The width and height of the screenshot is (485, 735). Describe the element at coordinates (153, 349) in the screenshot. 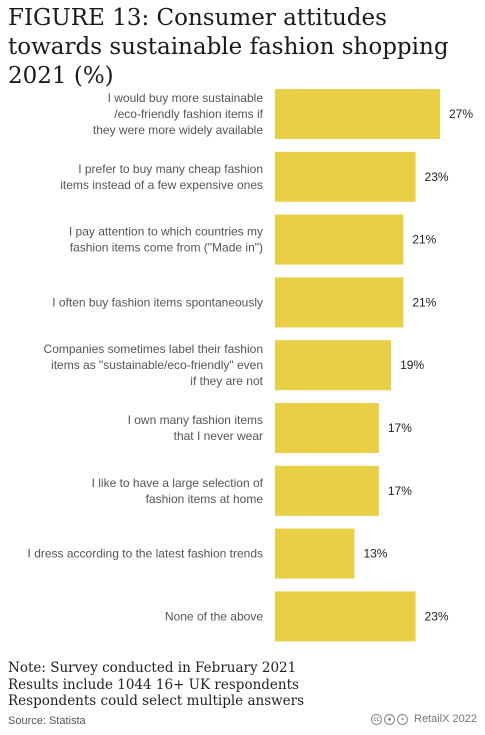

I see `category-label: Companies sometimes label their fashion` at that location.